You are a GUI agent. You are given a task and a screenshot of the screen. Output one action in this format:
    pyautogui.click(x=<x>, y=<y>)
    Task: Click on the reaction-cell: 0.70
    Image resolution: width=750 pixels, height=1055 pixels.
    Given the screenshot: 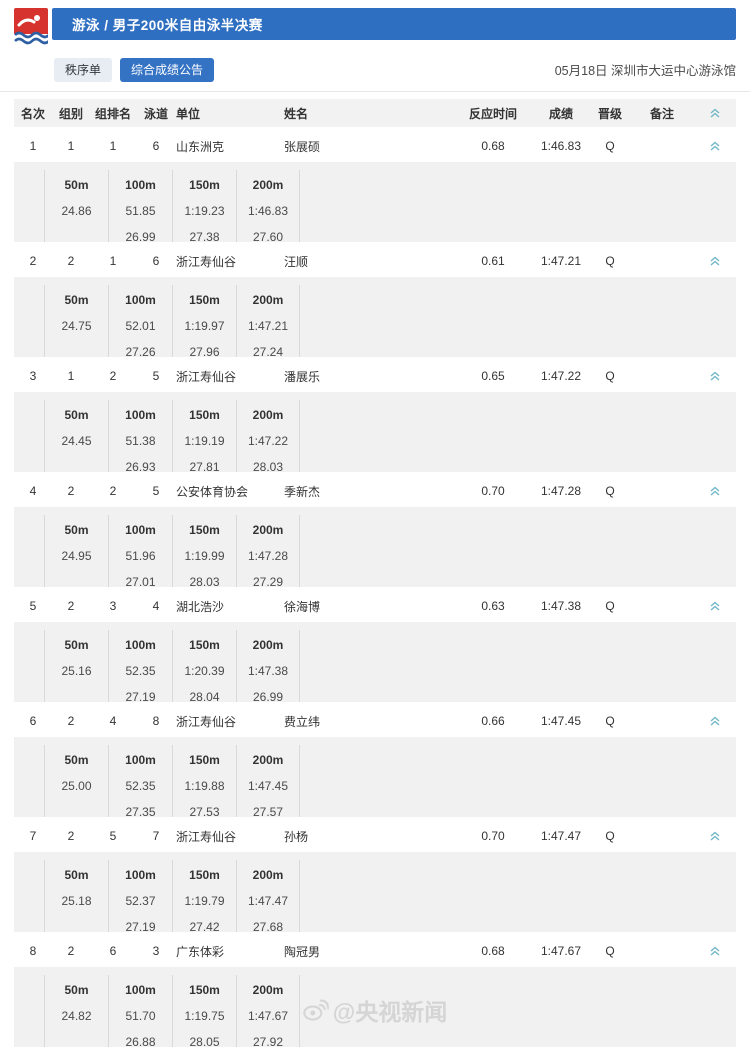 What is the action you would take?
    pyautogui.click(x=493, y=836)
    